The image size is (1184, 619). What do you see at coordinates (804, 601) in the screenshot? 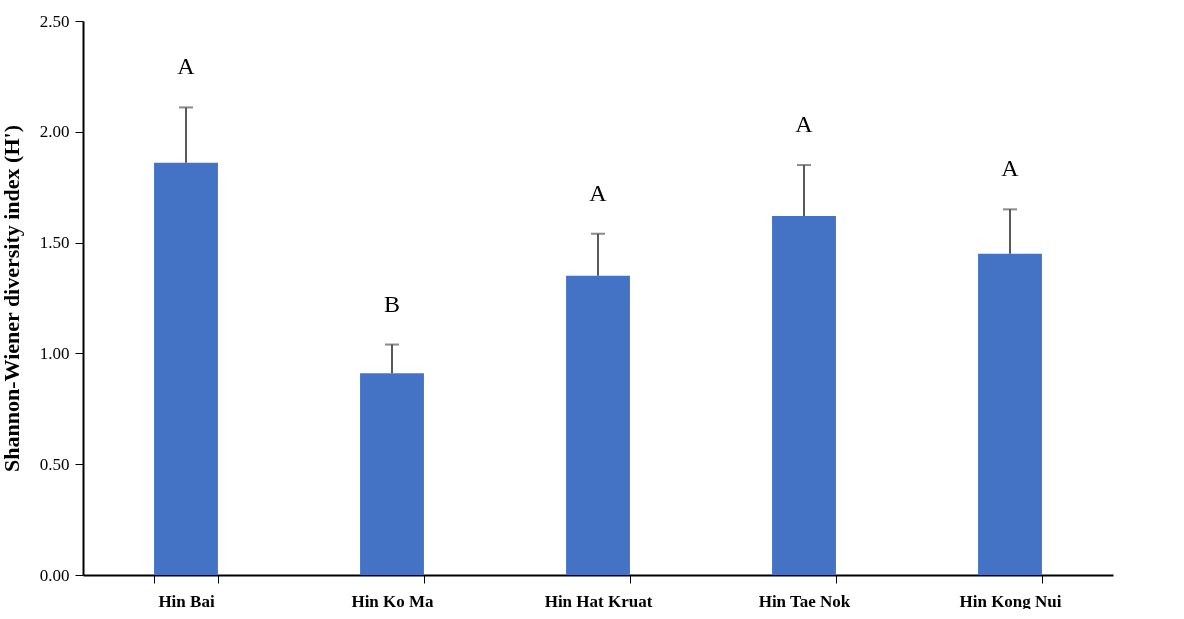
I see `x-tick-label: Hin Tae Nok` at bounding box center [804, 601].